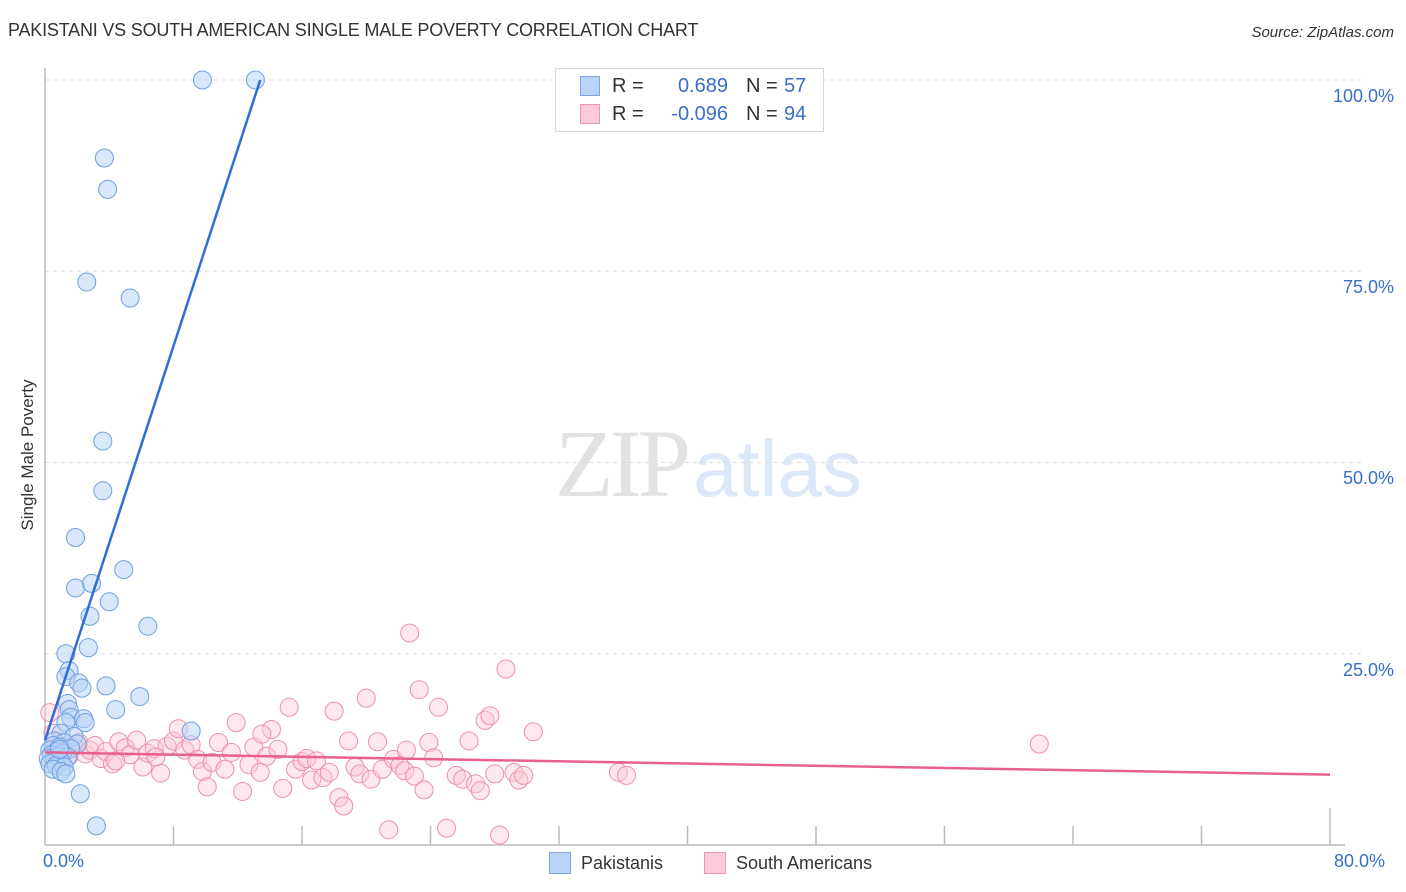  Describe the element at coordinates (795, 113) in the screenshot. I see `n-value: 94` at that location.